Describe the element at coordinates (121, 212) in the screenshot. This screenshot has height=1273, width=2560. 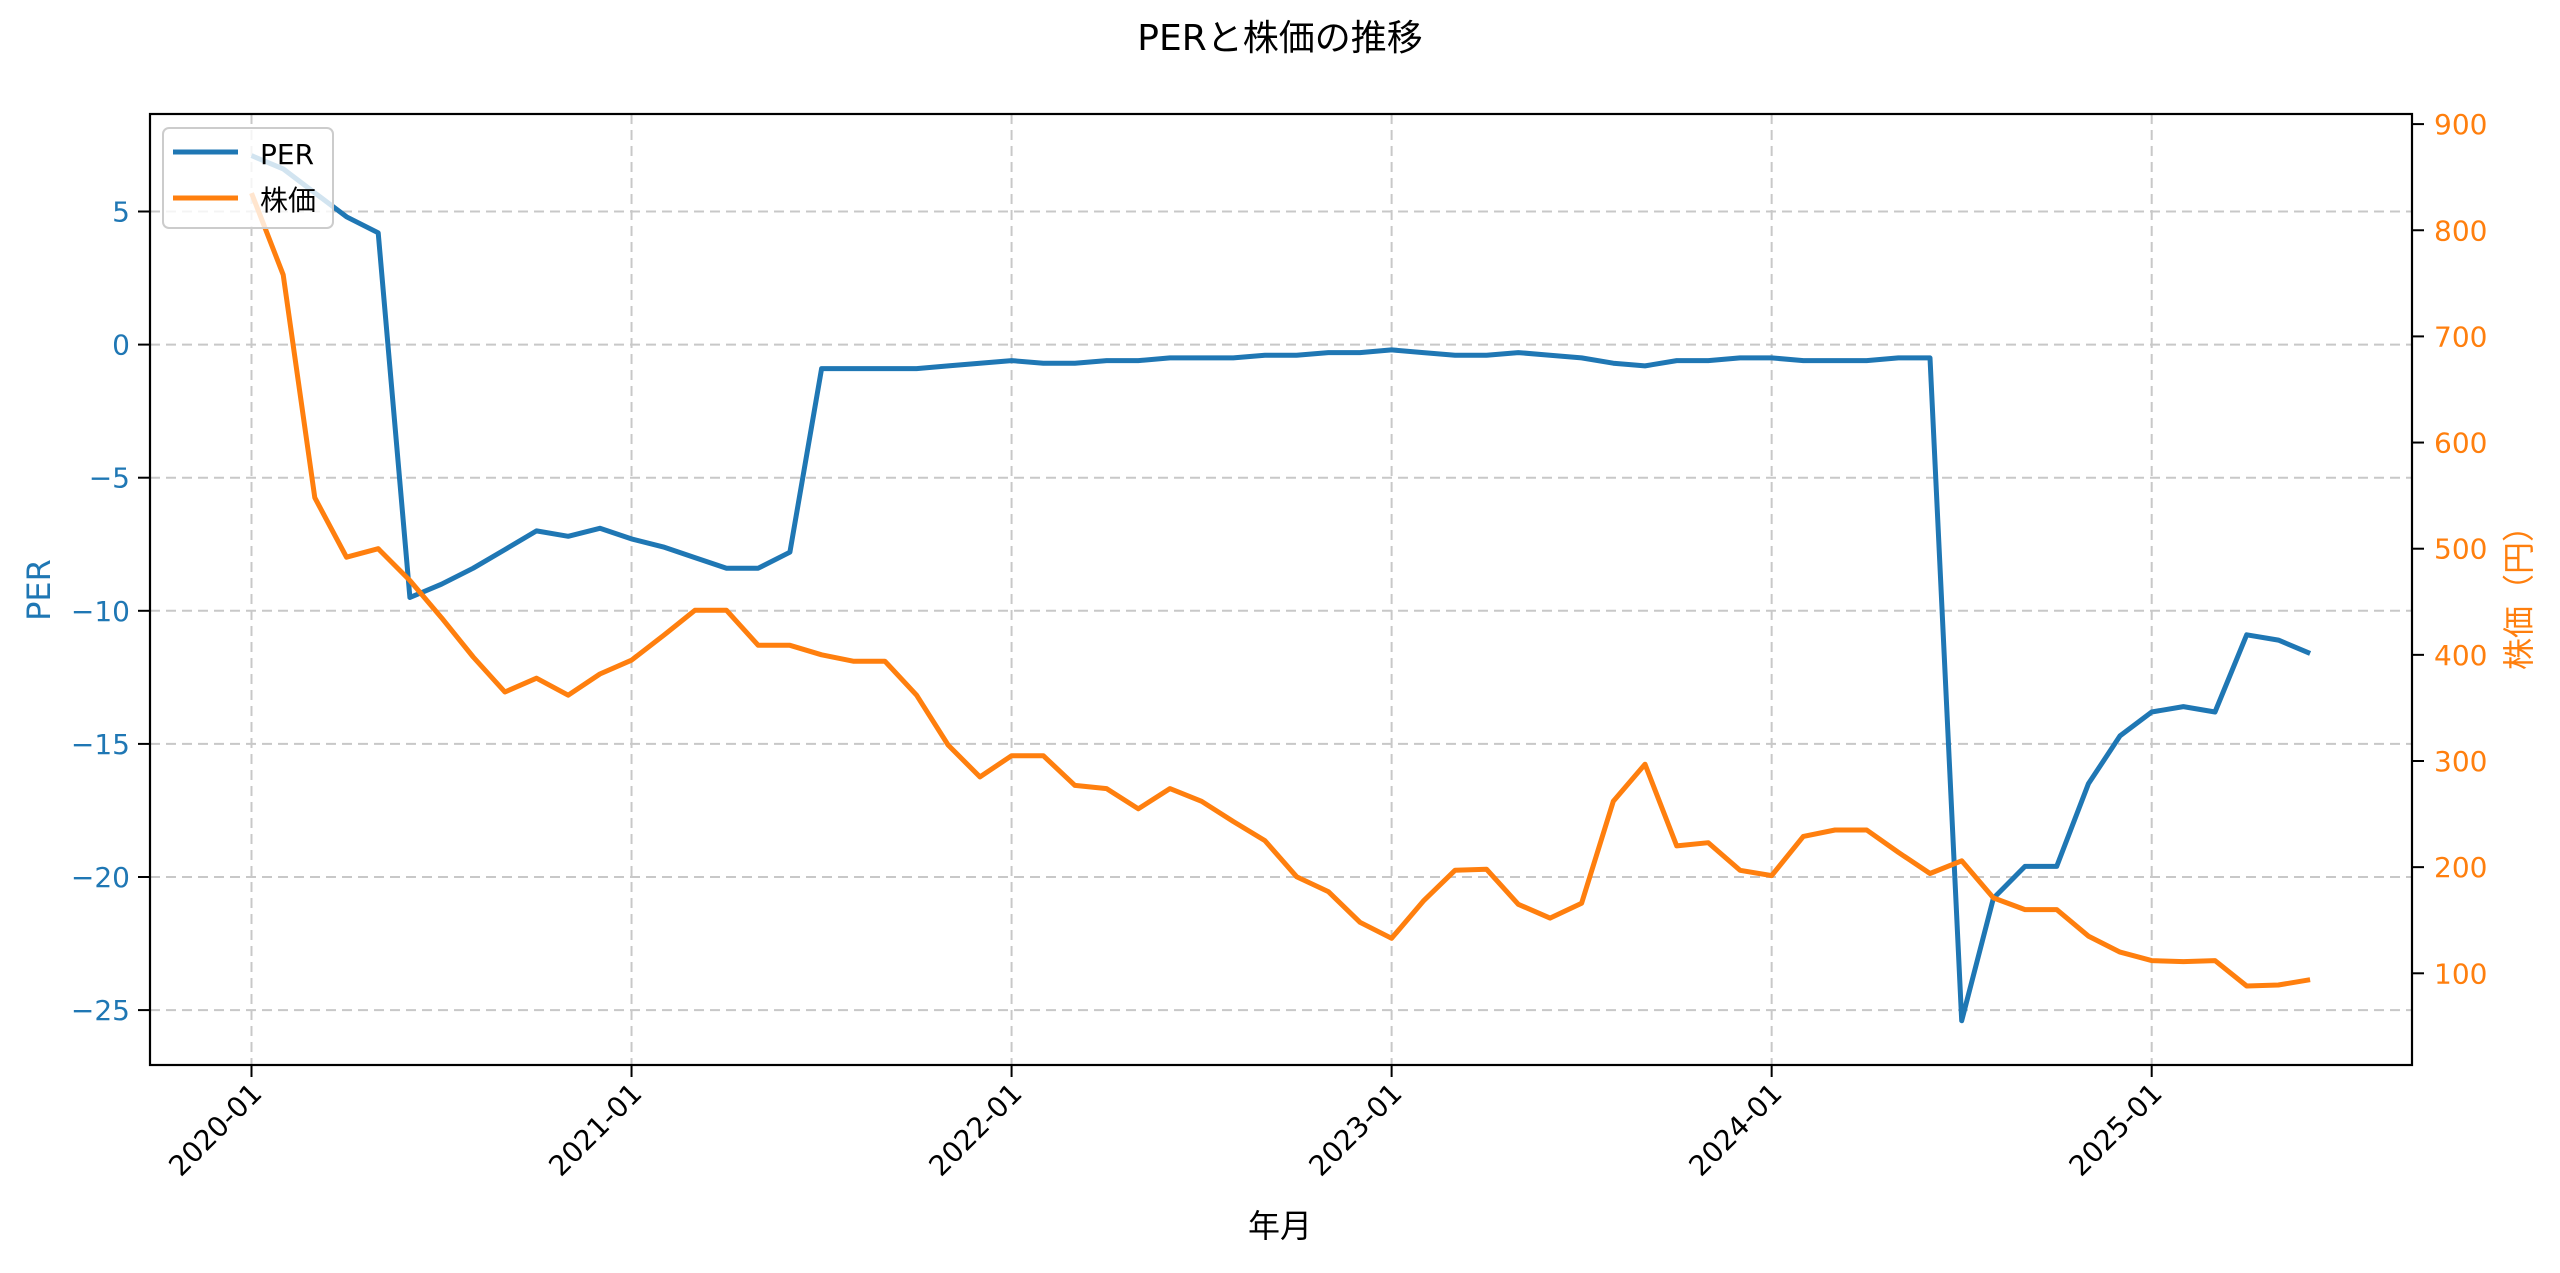
I see `y-left-tick-label: 5` at that location.